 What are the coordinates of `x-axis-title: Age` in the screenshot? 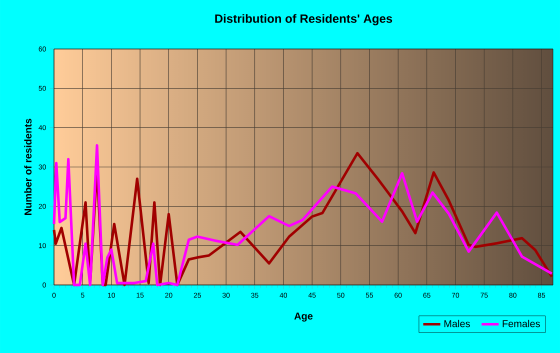 It's located at (303, 317).